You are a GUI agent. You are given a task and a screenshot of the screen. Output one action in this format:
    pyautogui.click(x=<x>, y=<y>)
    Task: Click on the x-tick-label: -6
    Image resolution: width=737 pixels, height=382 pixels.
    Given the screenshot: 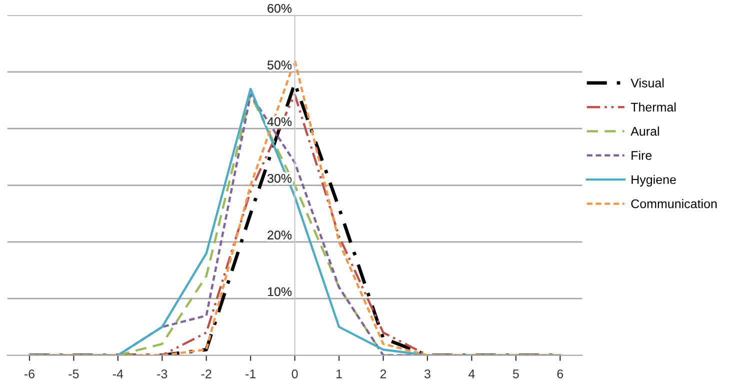 What is the action you would take?
    pyautogui.click(x=29, y=373)
    